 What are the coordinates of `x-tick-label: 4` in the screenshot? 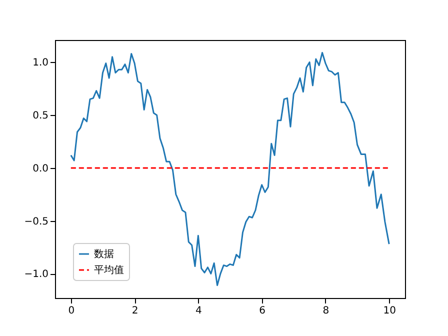 It's located at (198, 311).